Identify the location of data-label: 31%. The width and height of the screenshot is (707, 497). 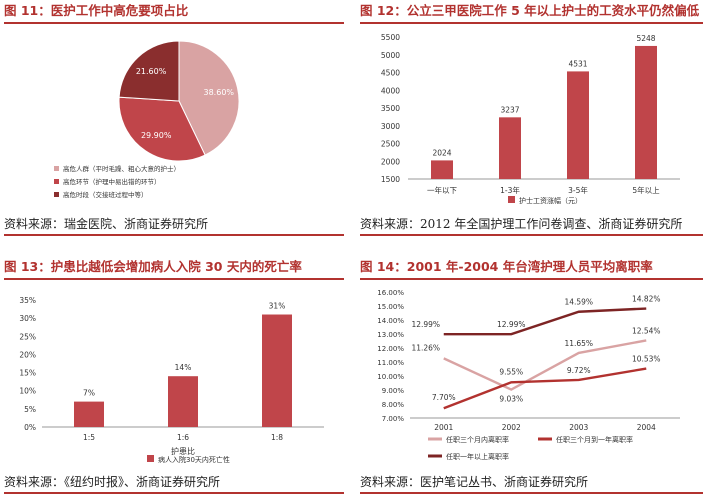
(277, 306).